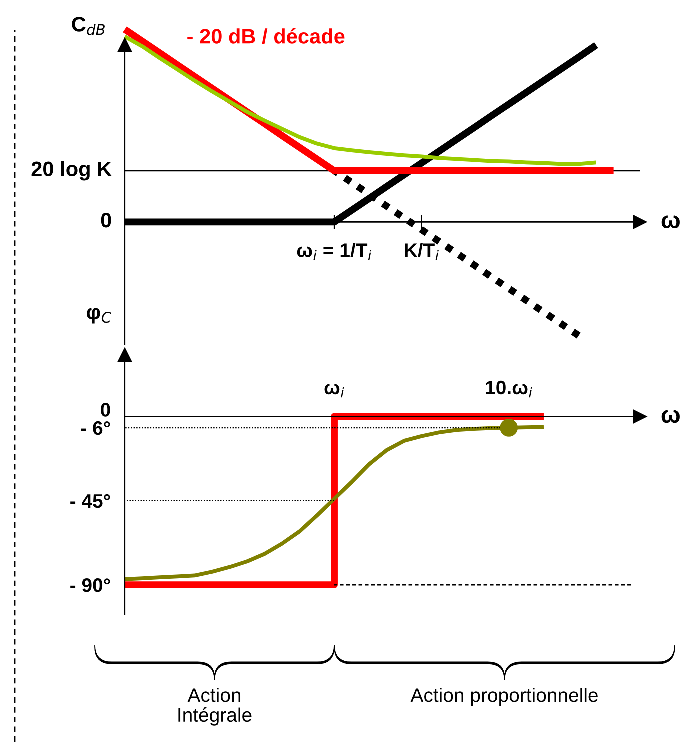  What do you see at coordinates (99, 316) in the screenshot?
I see `y-axis-title: φ$_{C}$` at bounding box center [99, 316].